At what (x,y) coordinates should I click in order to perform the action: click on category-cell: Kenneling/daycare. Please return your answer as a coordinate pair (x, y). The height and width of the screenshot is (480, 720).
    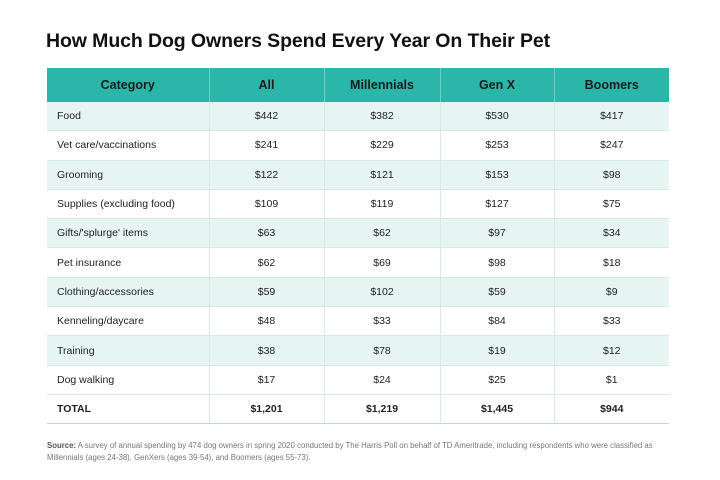
    Looking at the image, I should click on (128, 321).